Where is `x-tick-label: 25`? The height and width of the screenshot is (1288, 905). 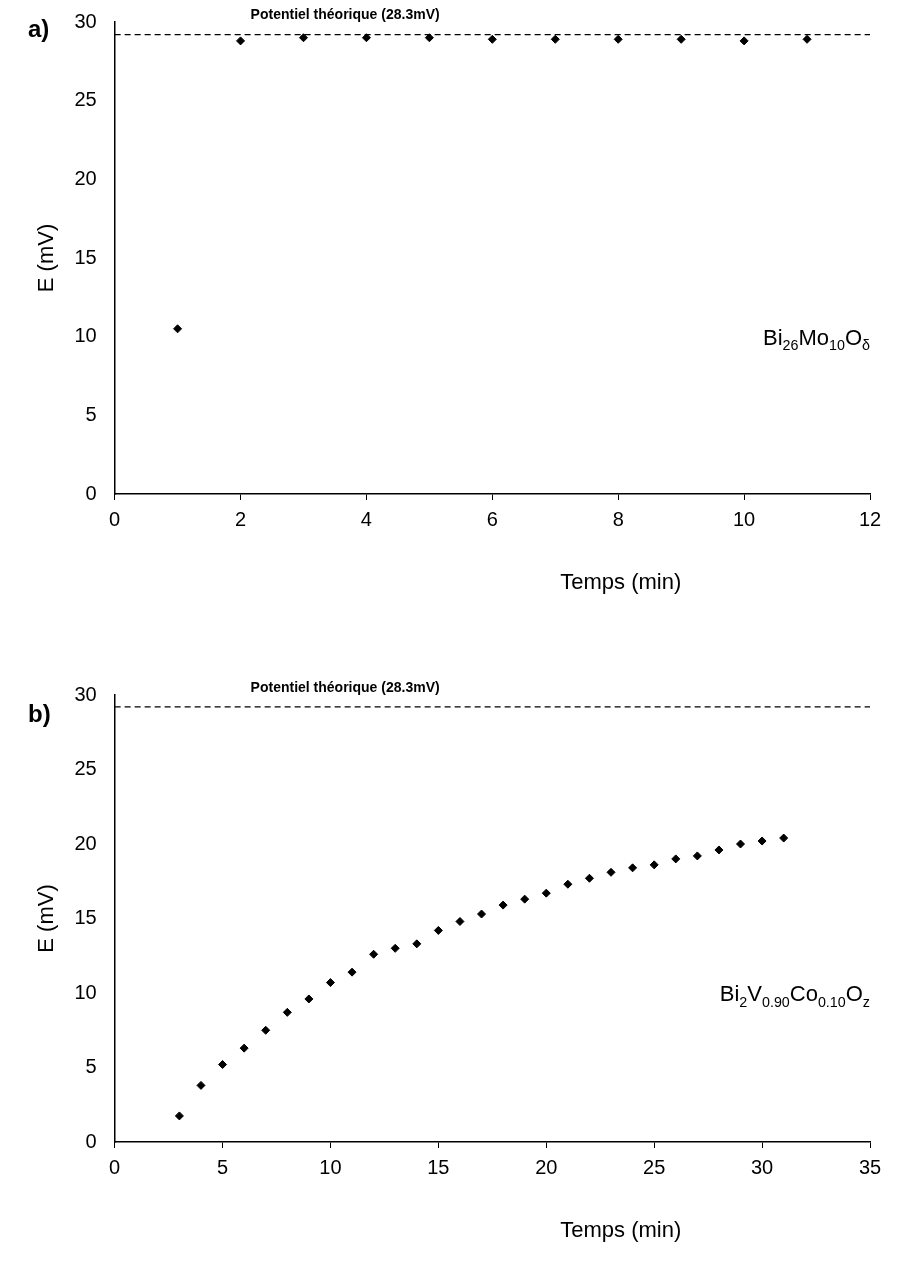 x-tick-label: 25 is located at coordinates (654, 1166).